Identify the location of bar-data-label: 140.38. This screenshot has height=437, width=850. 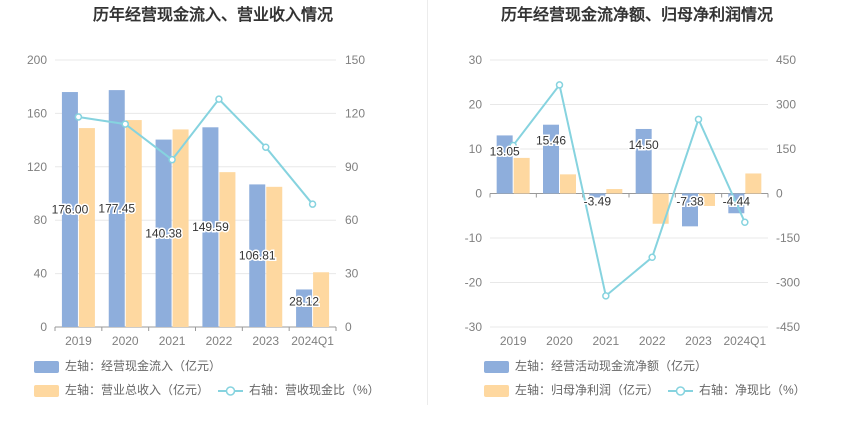
(163, 233).